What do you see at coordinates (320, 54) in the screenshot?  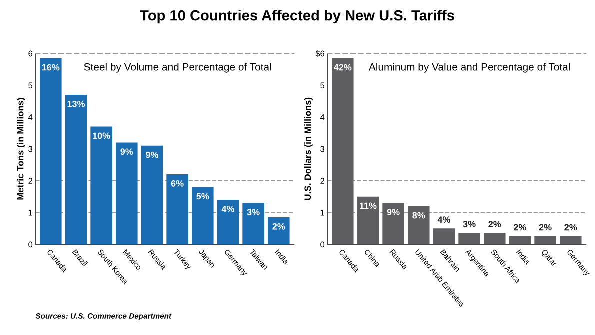 I see `y-tick-label: $6` at bounding box center [320, 54].